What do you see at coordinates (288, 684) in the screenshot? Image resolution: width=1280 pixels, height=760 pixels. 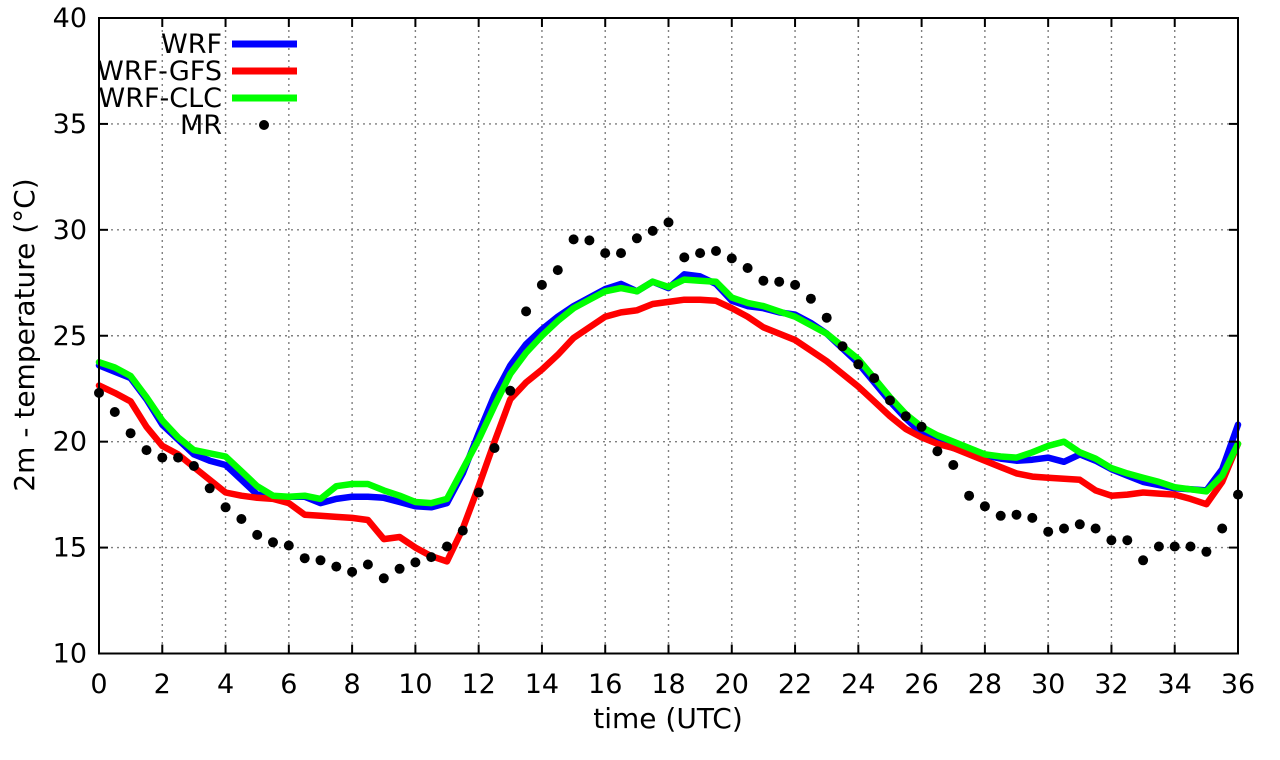 I see `x-tick-label: 6` at bounding box center [288, 684].